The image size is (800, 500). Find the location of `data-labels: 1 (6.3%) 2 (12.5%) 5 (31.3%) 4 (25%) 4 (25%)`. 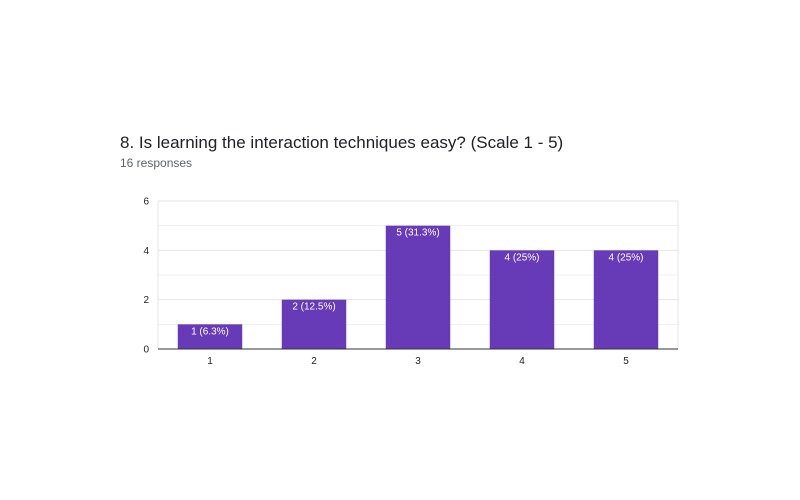

data-labels: 1 (6.3%) 2 (12.5%) 5 (31.3%) 4 (25%) 4 (25%) is located at coordinates (417, 283).